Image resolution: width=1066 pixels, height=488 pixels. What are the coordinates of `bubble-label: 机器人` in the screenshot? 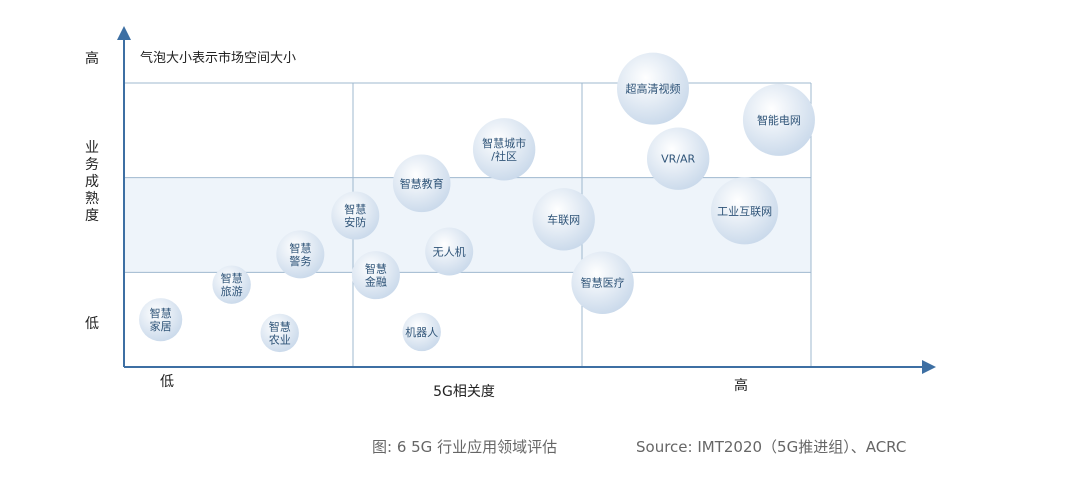 It's located at (421, 332).